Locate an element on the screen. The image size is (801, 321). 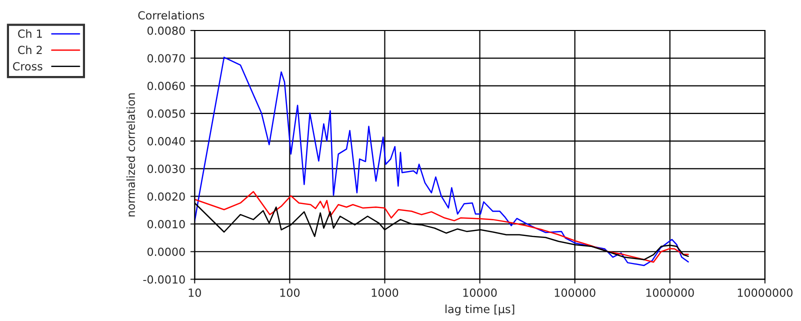
y-tick-label: 0.0070 is located at coordinates (166, 58).